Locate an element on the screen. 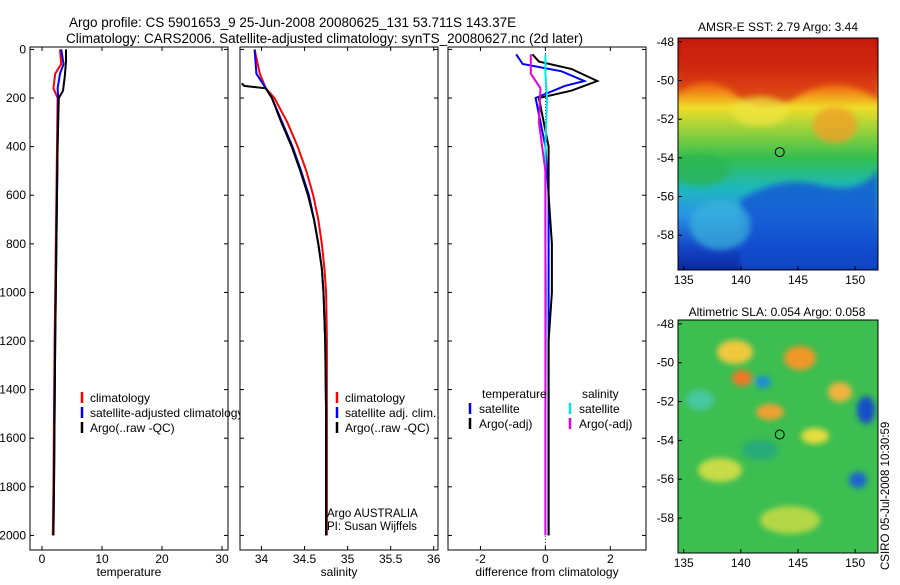  difference-xlabel: difference from climatology is located at coordinates (546, 572).